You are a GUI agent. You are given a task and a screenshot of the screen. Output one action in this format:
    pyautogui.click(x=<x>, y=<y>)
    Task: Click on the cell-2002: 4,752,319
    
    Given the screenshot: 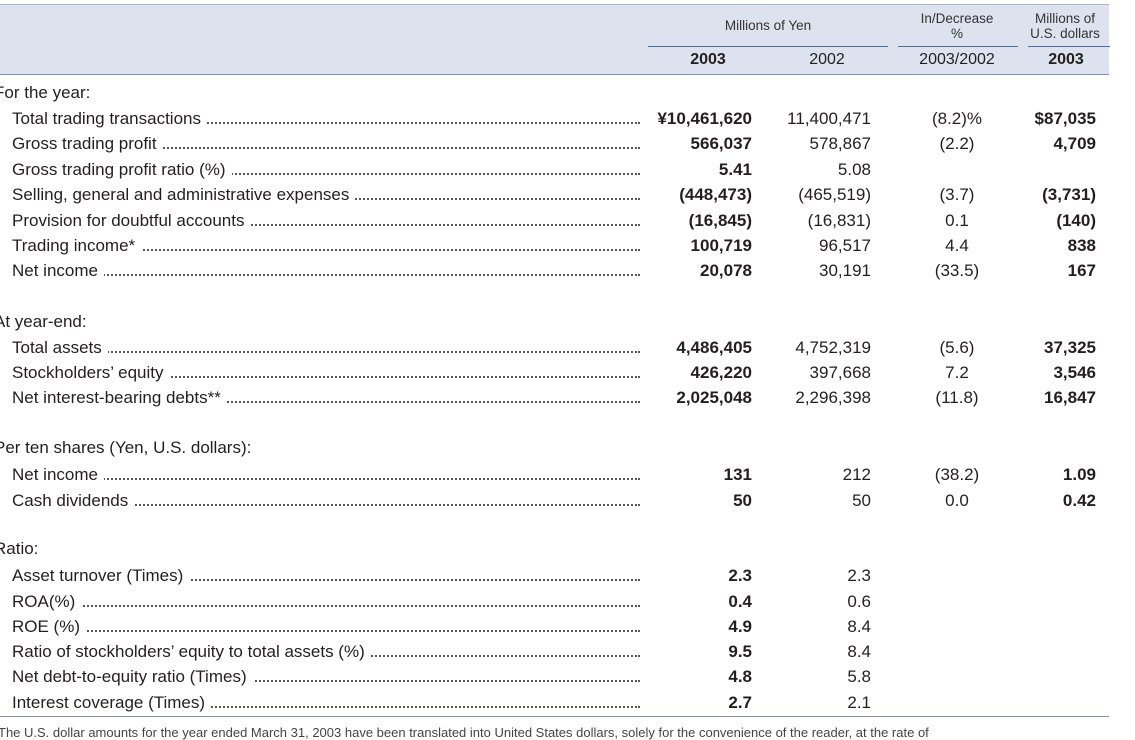 What is the action you would take?
    pyautogui.click(x=833, y=347)
    